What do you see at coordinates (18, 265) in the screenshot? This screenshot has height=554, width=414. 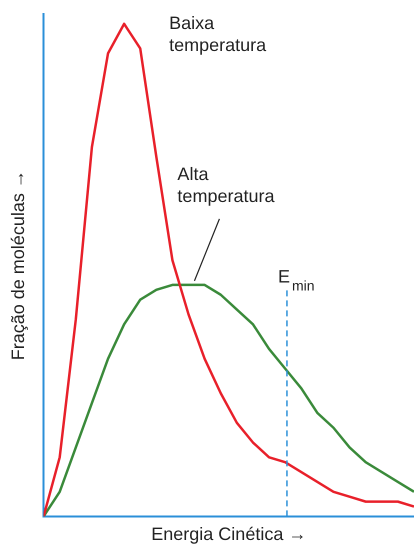 I see `y-axis-title: Fração de moléculas →` at bounding box center [18, 265].